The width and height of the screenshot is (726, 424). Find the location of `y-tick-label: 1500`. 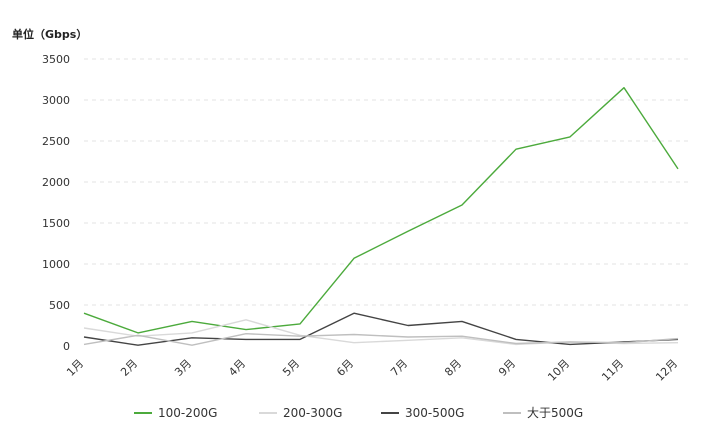

y-tick-label: 1500 is located at coordinates (56, 223).